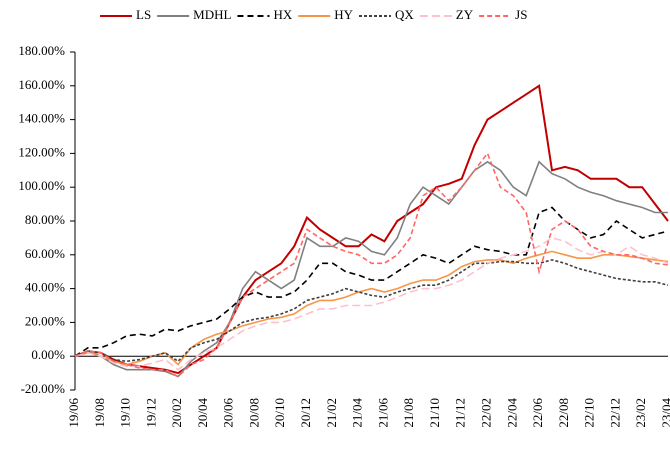 The height and width of the screenshot is (450, 670). Describe the element at coordinates (331, 413) in the screenshot. I see `x-tick-label: 21/02` at that location.